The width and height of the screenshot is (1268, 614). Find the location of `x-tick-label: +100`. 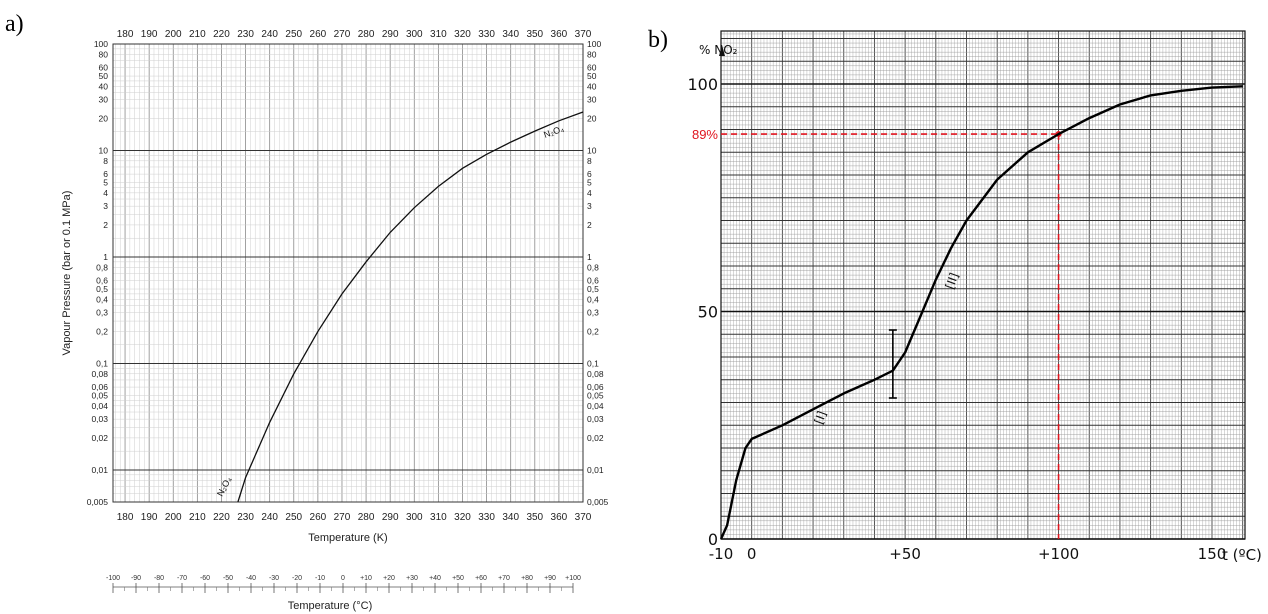

x-tick-label: +100 is located at coordinates (1058, 554).